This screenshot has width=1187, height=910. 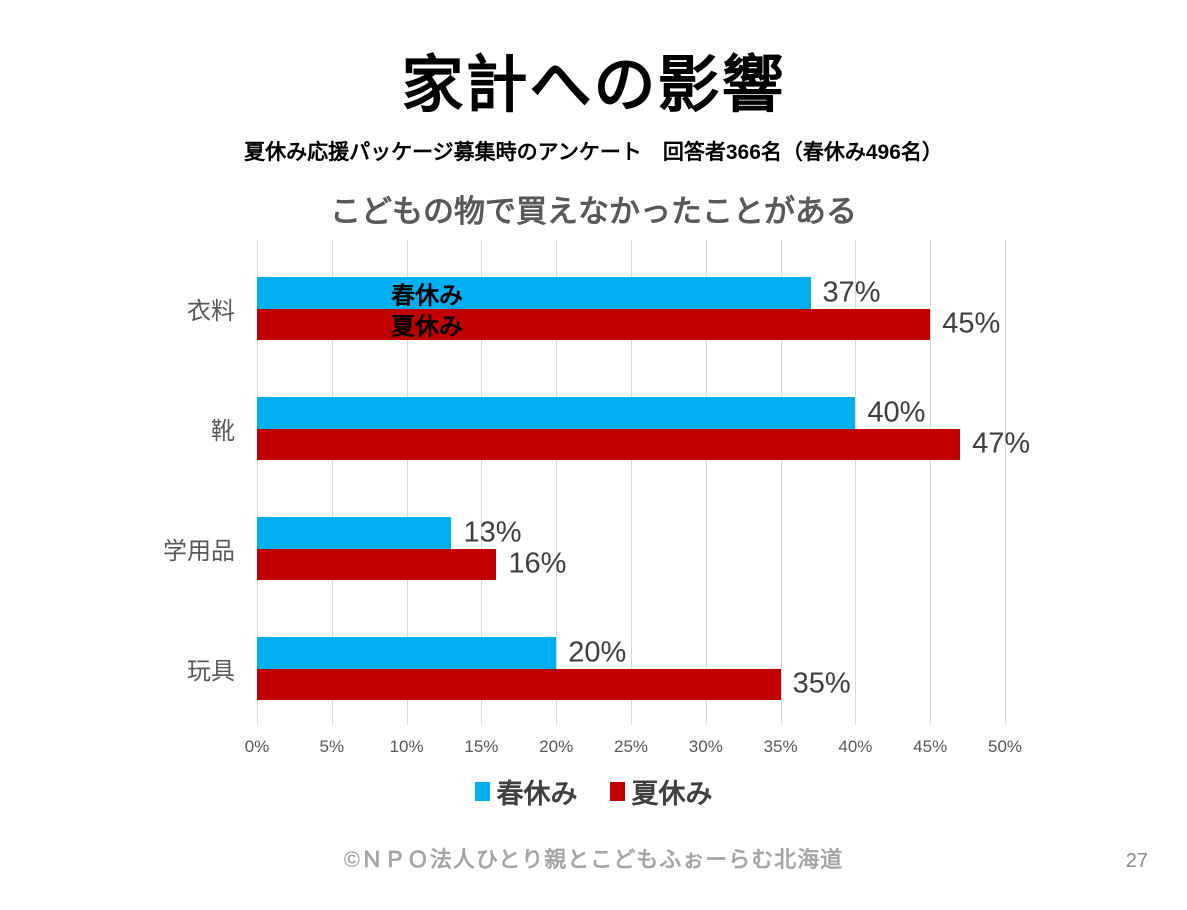 What do you see at coordinates (492, 532) in the screenshot?
I see `data-label: 13%` at bounding box center [492, 532].